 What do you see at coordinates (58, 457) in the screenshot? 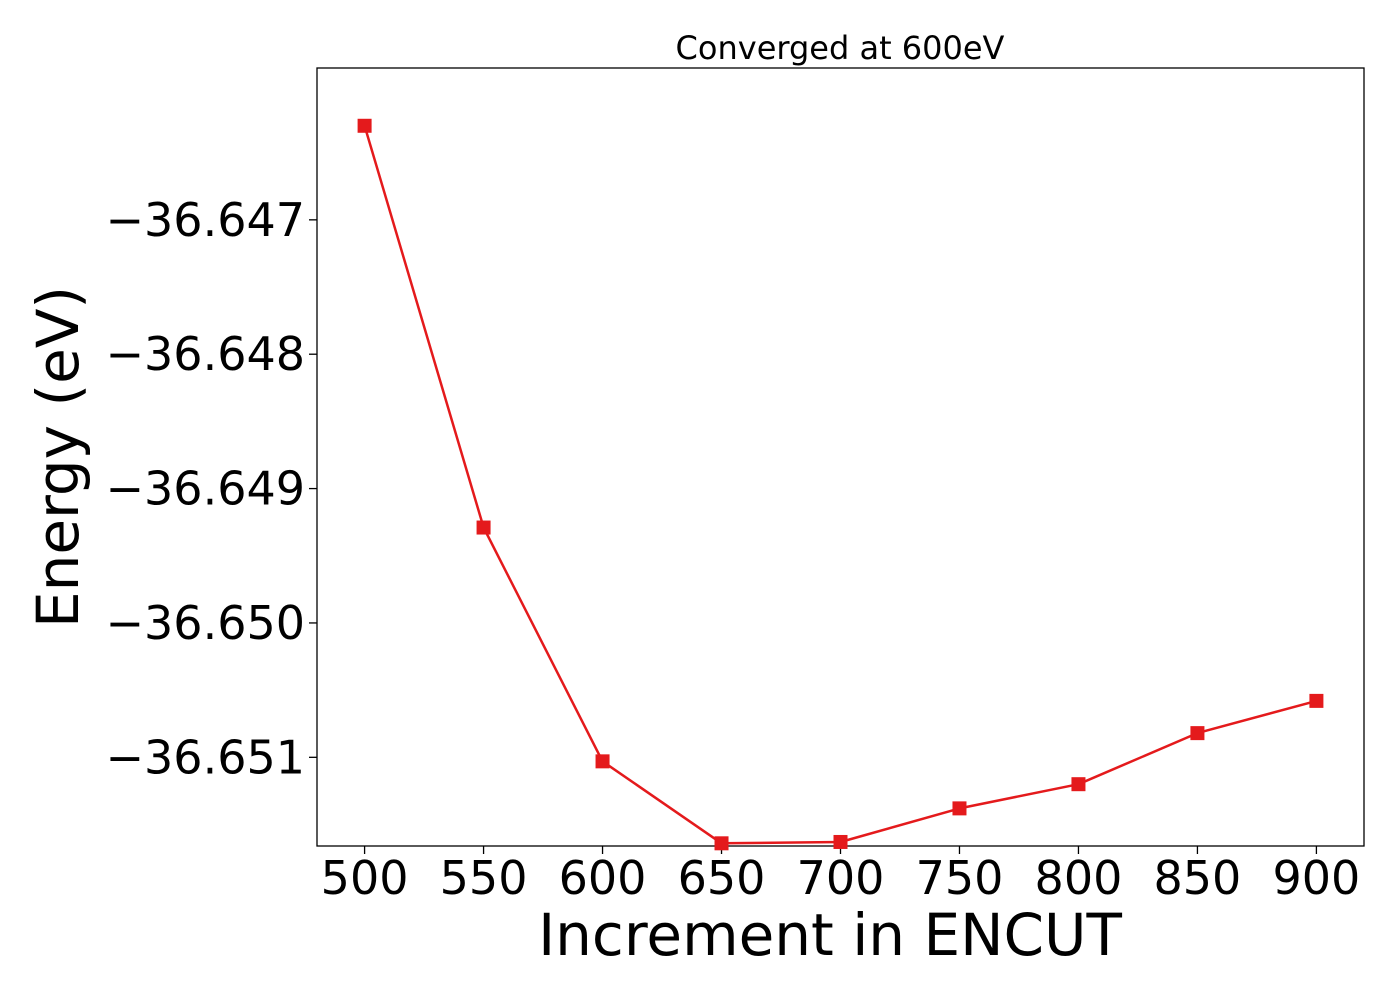
I see `y-axis-label: Energy (eV)` at bounding box center [58, 457].